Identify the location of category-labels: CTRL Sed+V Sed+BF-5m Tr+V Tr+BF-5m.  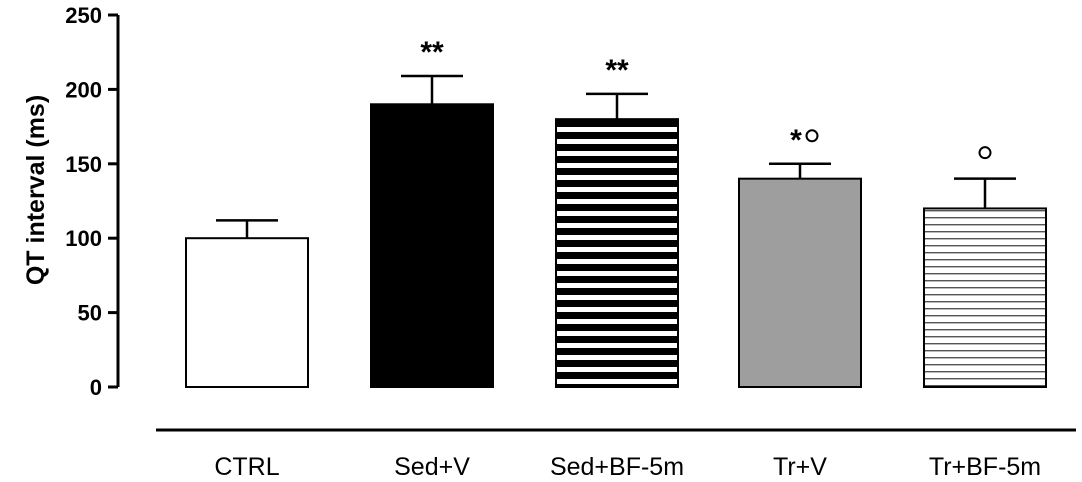
(627, 467).